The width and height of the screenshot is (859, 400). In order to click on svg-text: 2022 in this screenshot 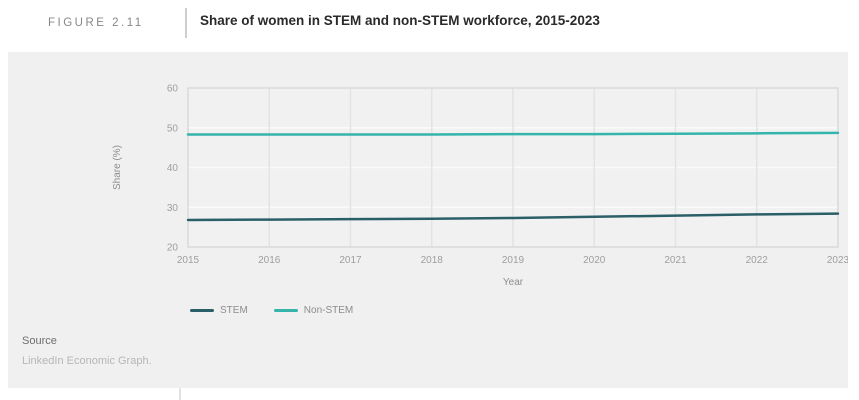, I will do `click(757, 260)`.